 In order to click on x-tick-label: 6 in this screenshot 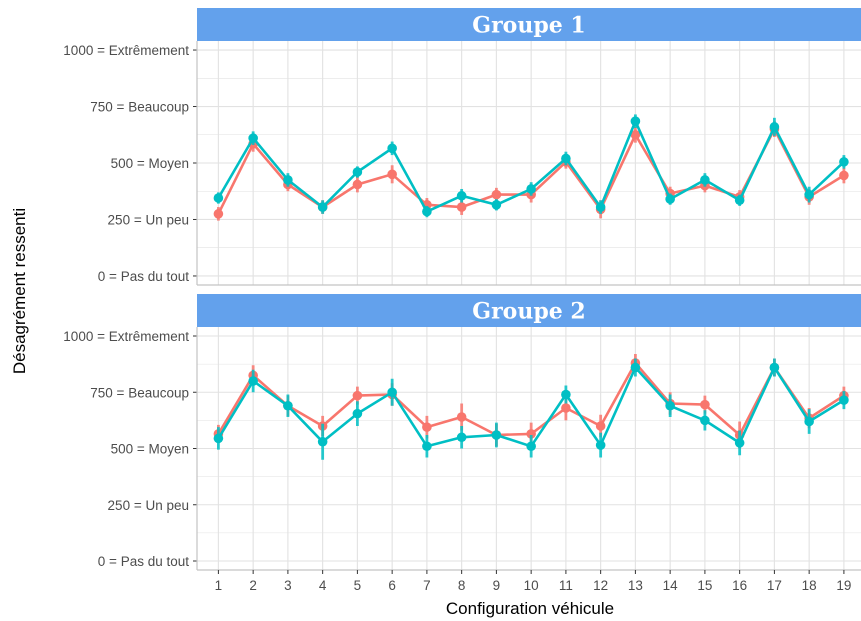, I will do `click(392, 585)`.